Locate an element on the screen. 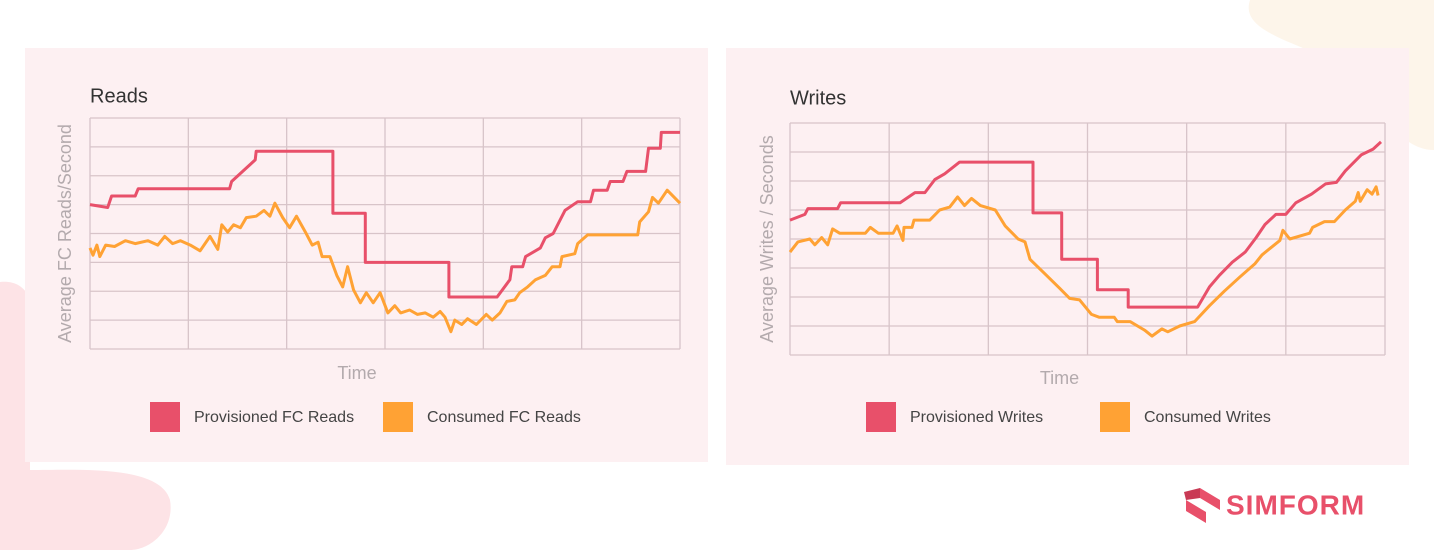 The width and height of the screenshot is (1434, 550). legend-label: Provisioned Writes is located at coordinates (976, 417).